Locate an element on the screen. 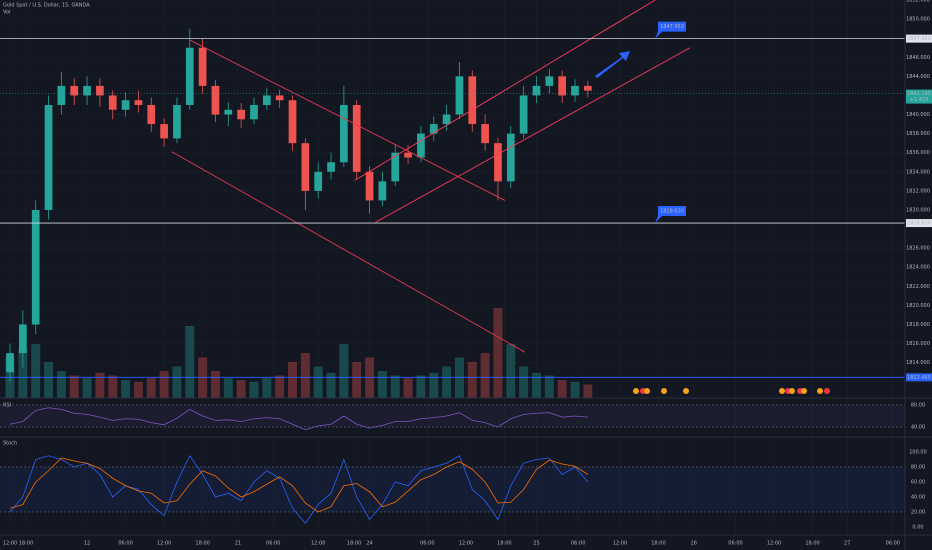 This screenshot has height=550, width=932. rsi-line is located at coordinates (298, 419).